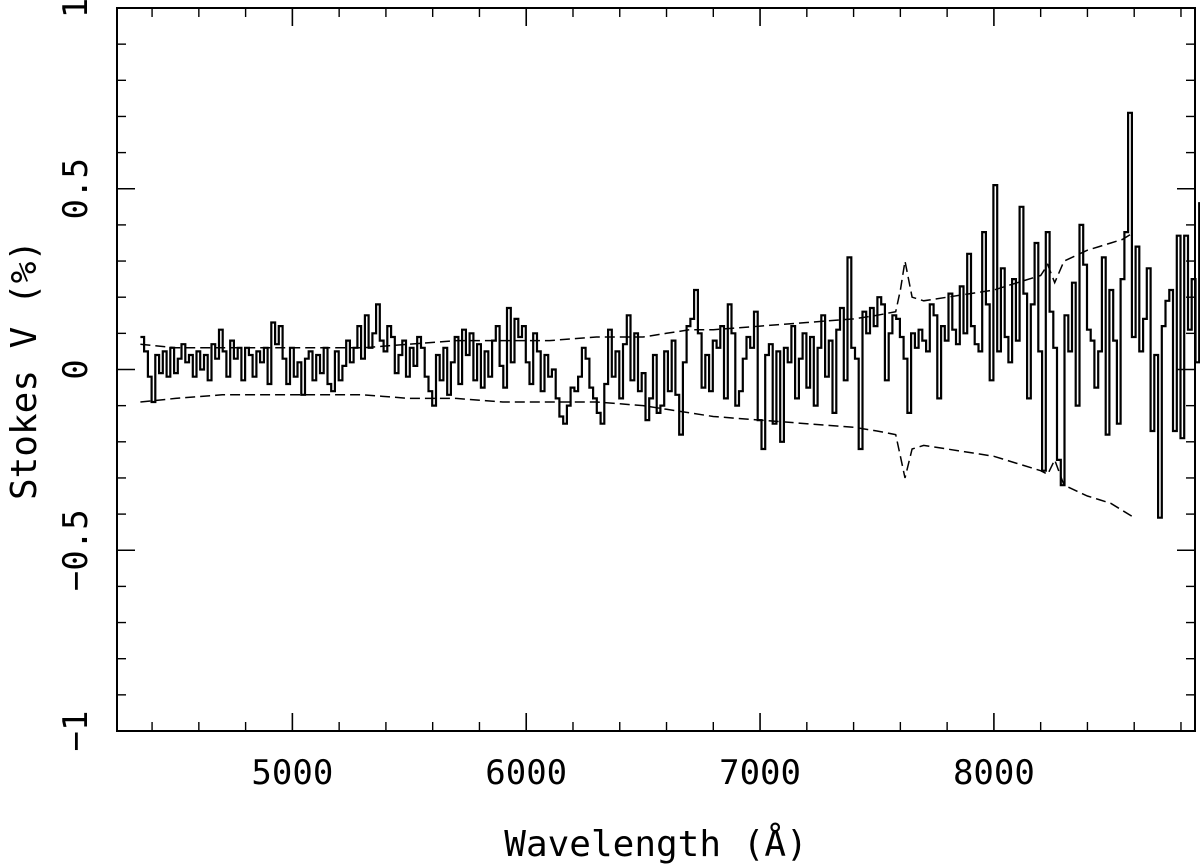 This screenshot has width=1200, height=865. I want to click on y-tick-labels: −1 −0.5 0 0.5 1, so click(76, 375).